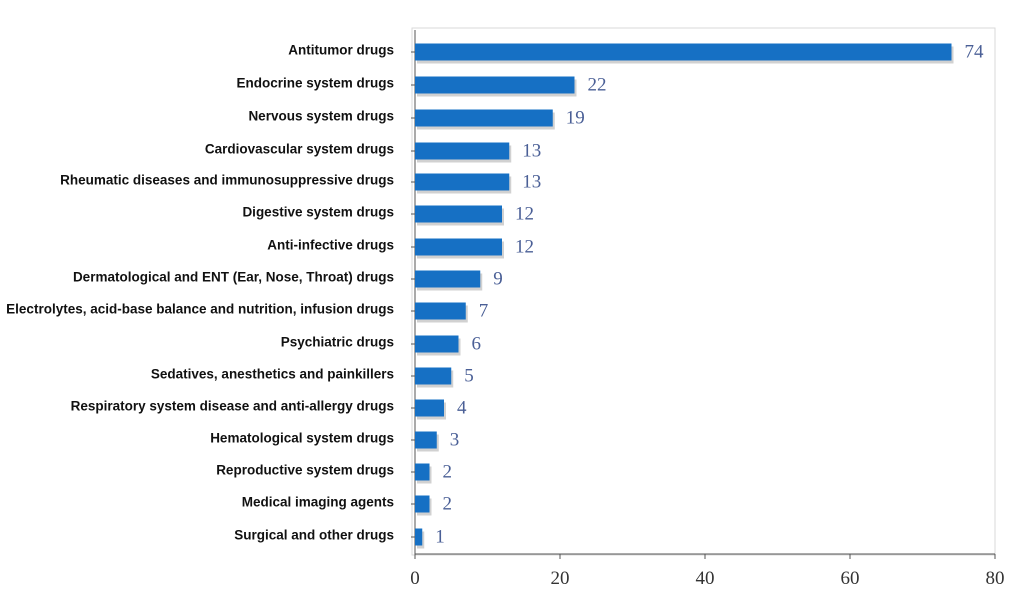 The width and height of the screenshot is (1024, 592). What do you see at coordinates (469, 375) in the screenshot?
I see `value-label: 5` at bounding box center [469, 375].